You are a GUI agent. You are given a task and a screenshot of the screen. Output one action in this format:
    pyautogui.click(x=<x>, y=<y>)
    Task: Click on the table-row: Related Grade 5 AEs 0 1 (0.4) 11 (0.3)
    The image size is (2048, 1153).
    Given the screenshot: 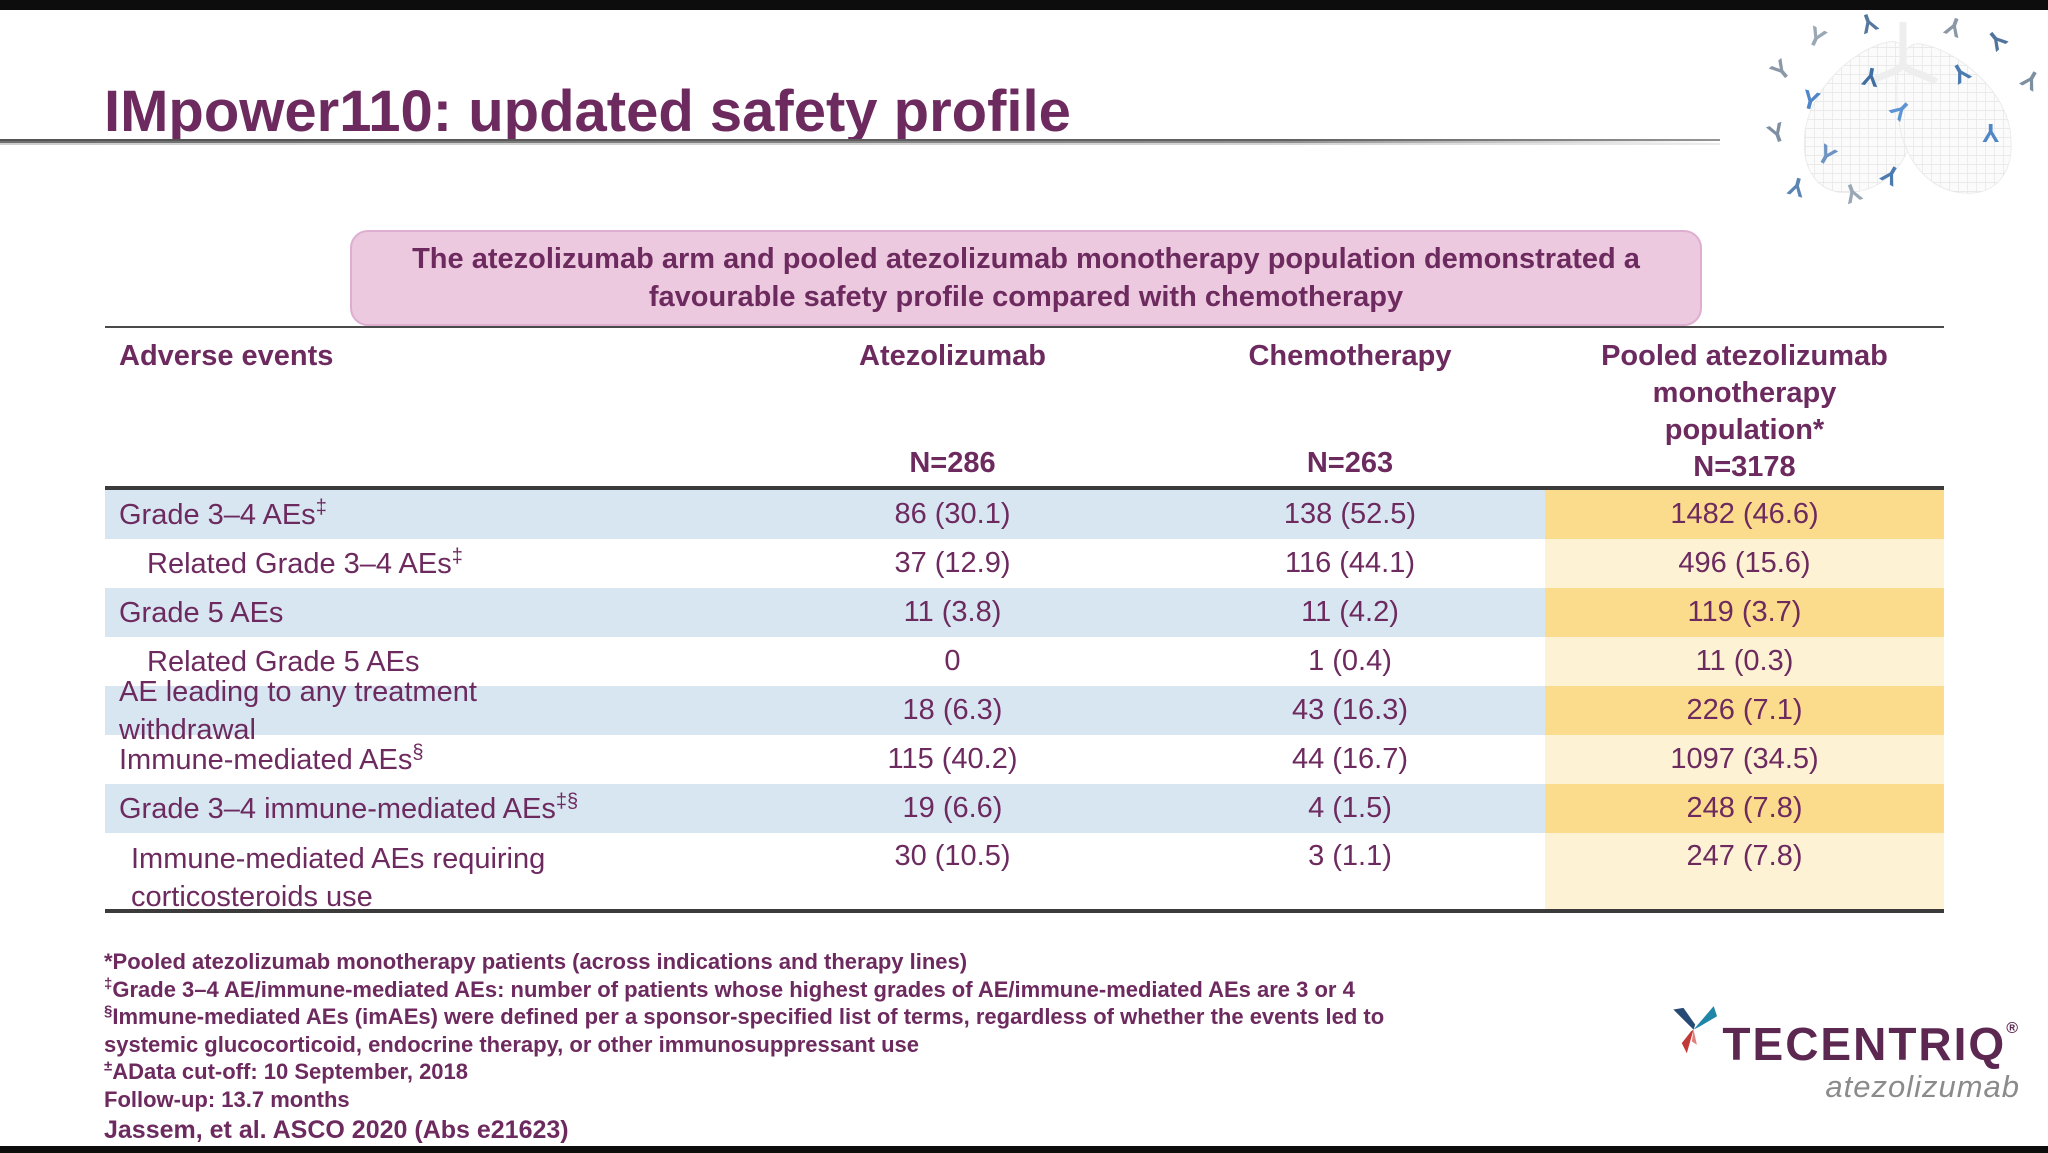 What is the action you would take?
    pyautogui.click(x=1024, y=661)
    